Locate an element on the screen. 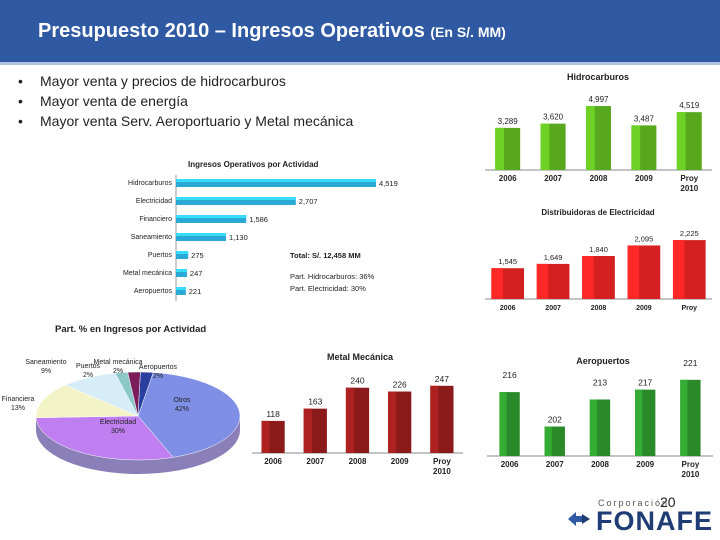  value-label: 1,130 is located at coordinates (238, 237).